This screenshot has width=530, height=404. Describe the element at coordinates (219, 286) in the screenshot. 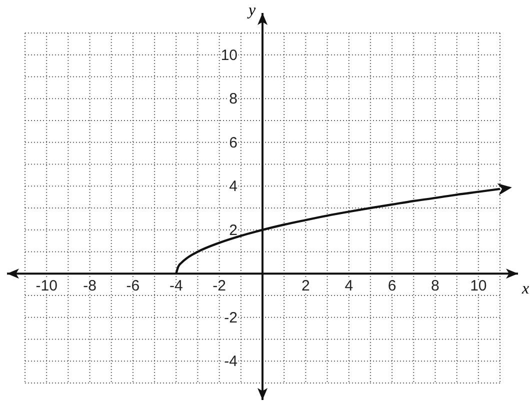

I see `x-tick-label: -2` at that location.